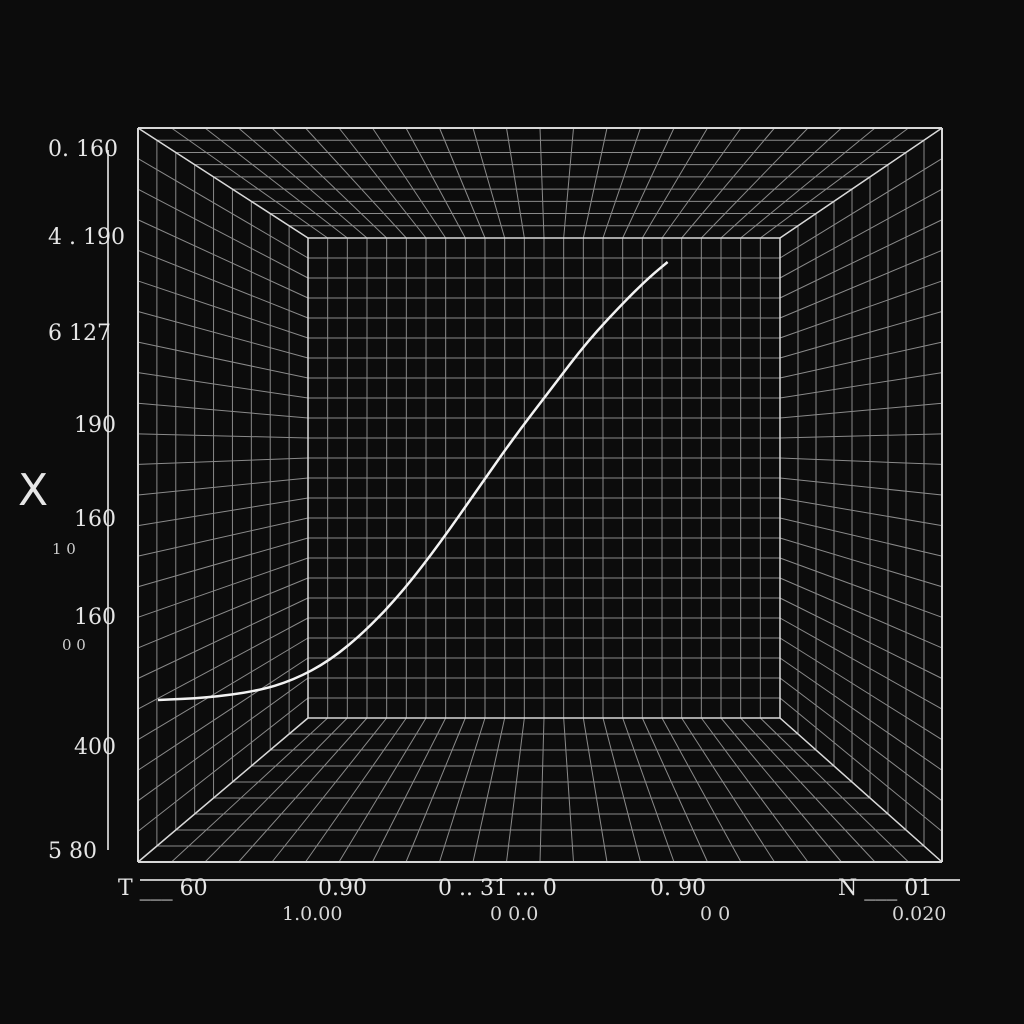 This screenshot has width=1024, height=1024. Describe the element at coordinates (83, 149) in the screenshot. I see `y-tick-label: 0. 160` at that location.